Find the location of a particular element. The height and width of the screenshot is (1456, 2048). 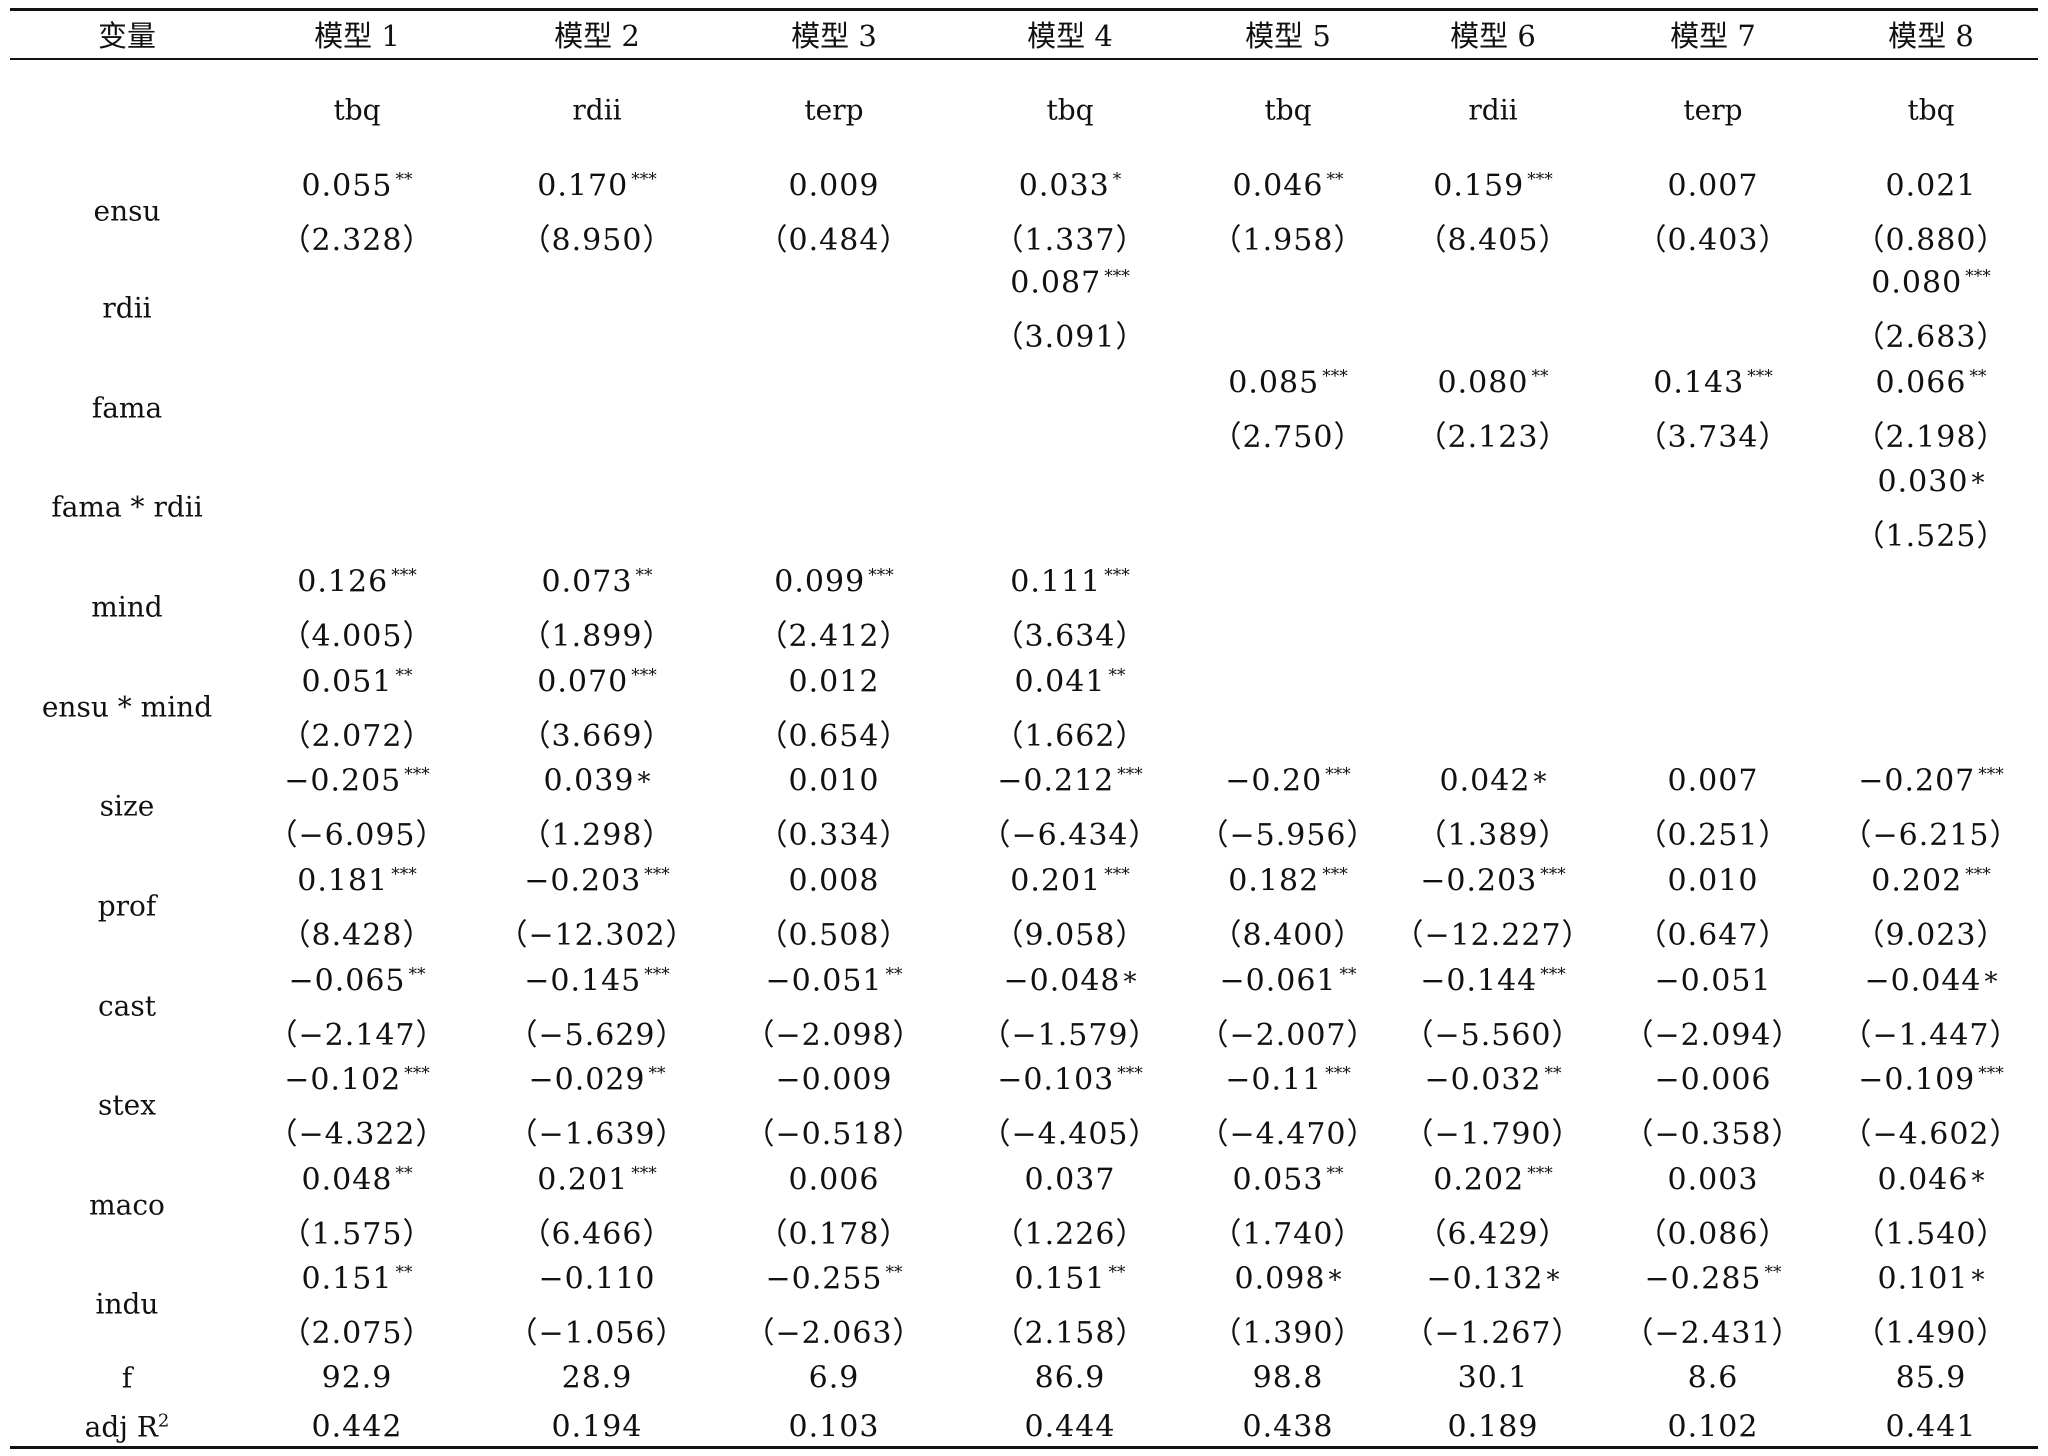

coefficient: 0.021 is located at coordinates (1931, 186).